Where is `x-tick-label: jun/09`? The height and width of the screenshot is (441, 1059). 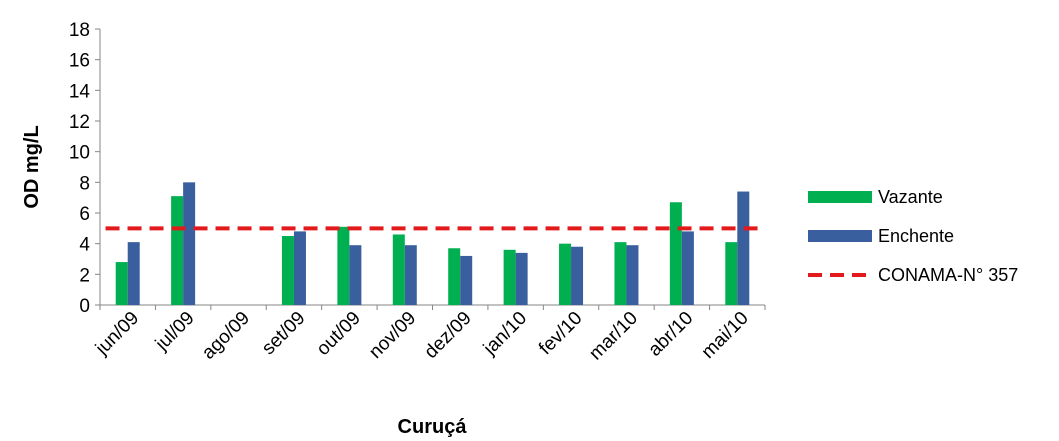
x-tick-label: jun/09 is located at coordinates (117, 334).